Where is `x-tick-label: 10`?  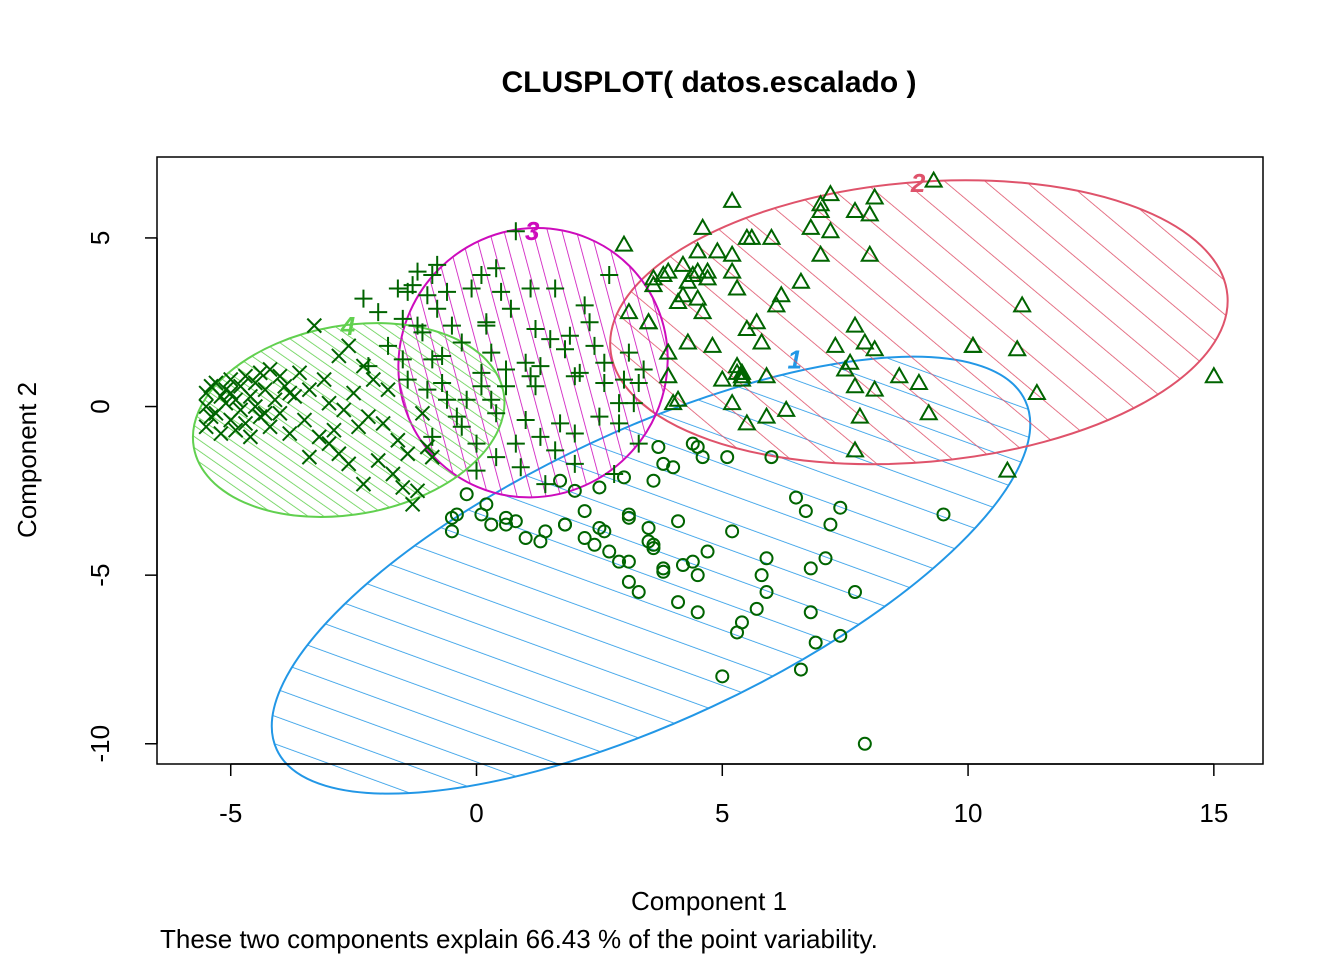 x-tick-label: 10 is located at coordinates (968, 813).